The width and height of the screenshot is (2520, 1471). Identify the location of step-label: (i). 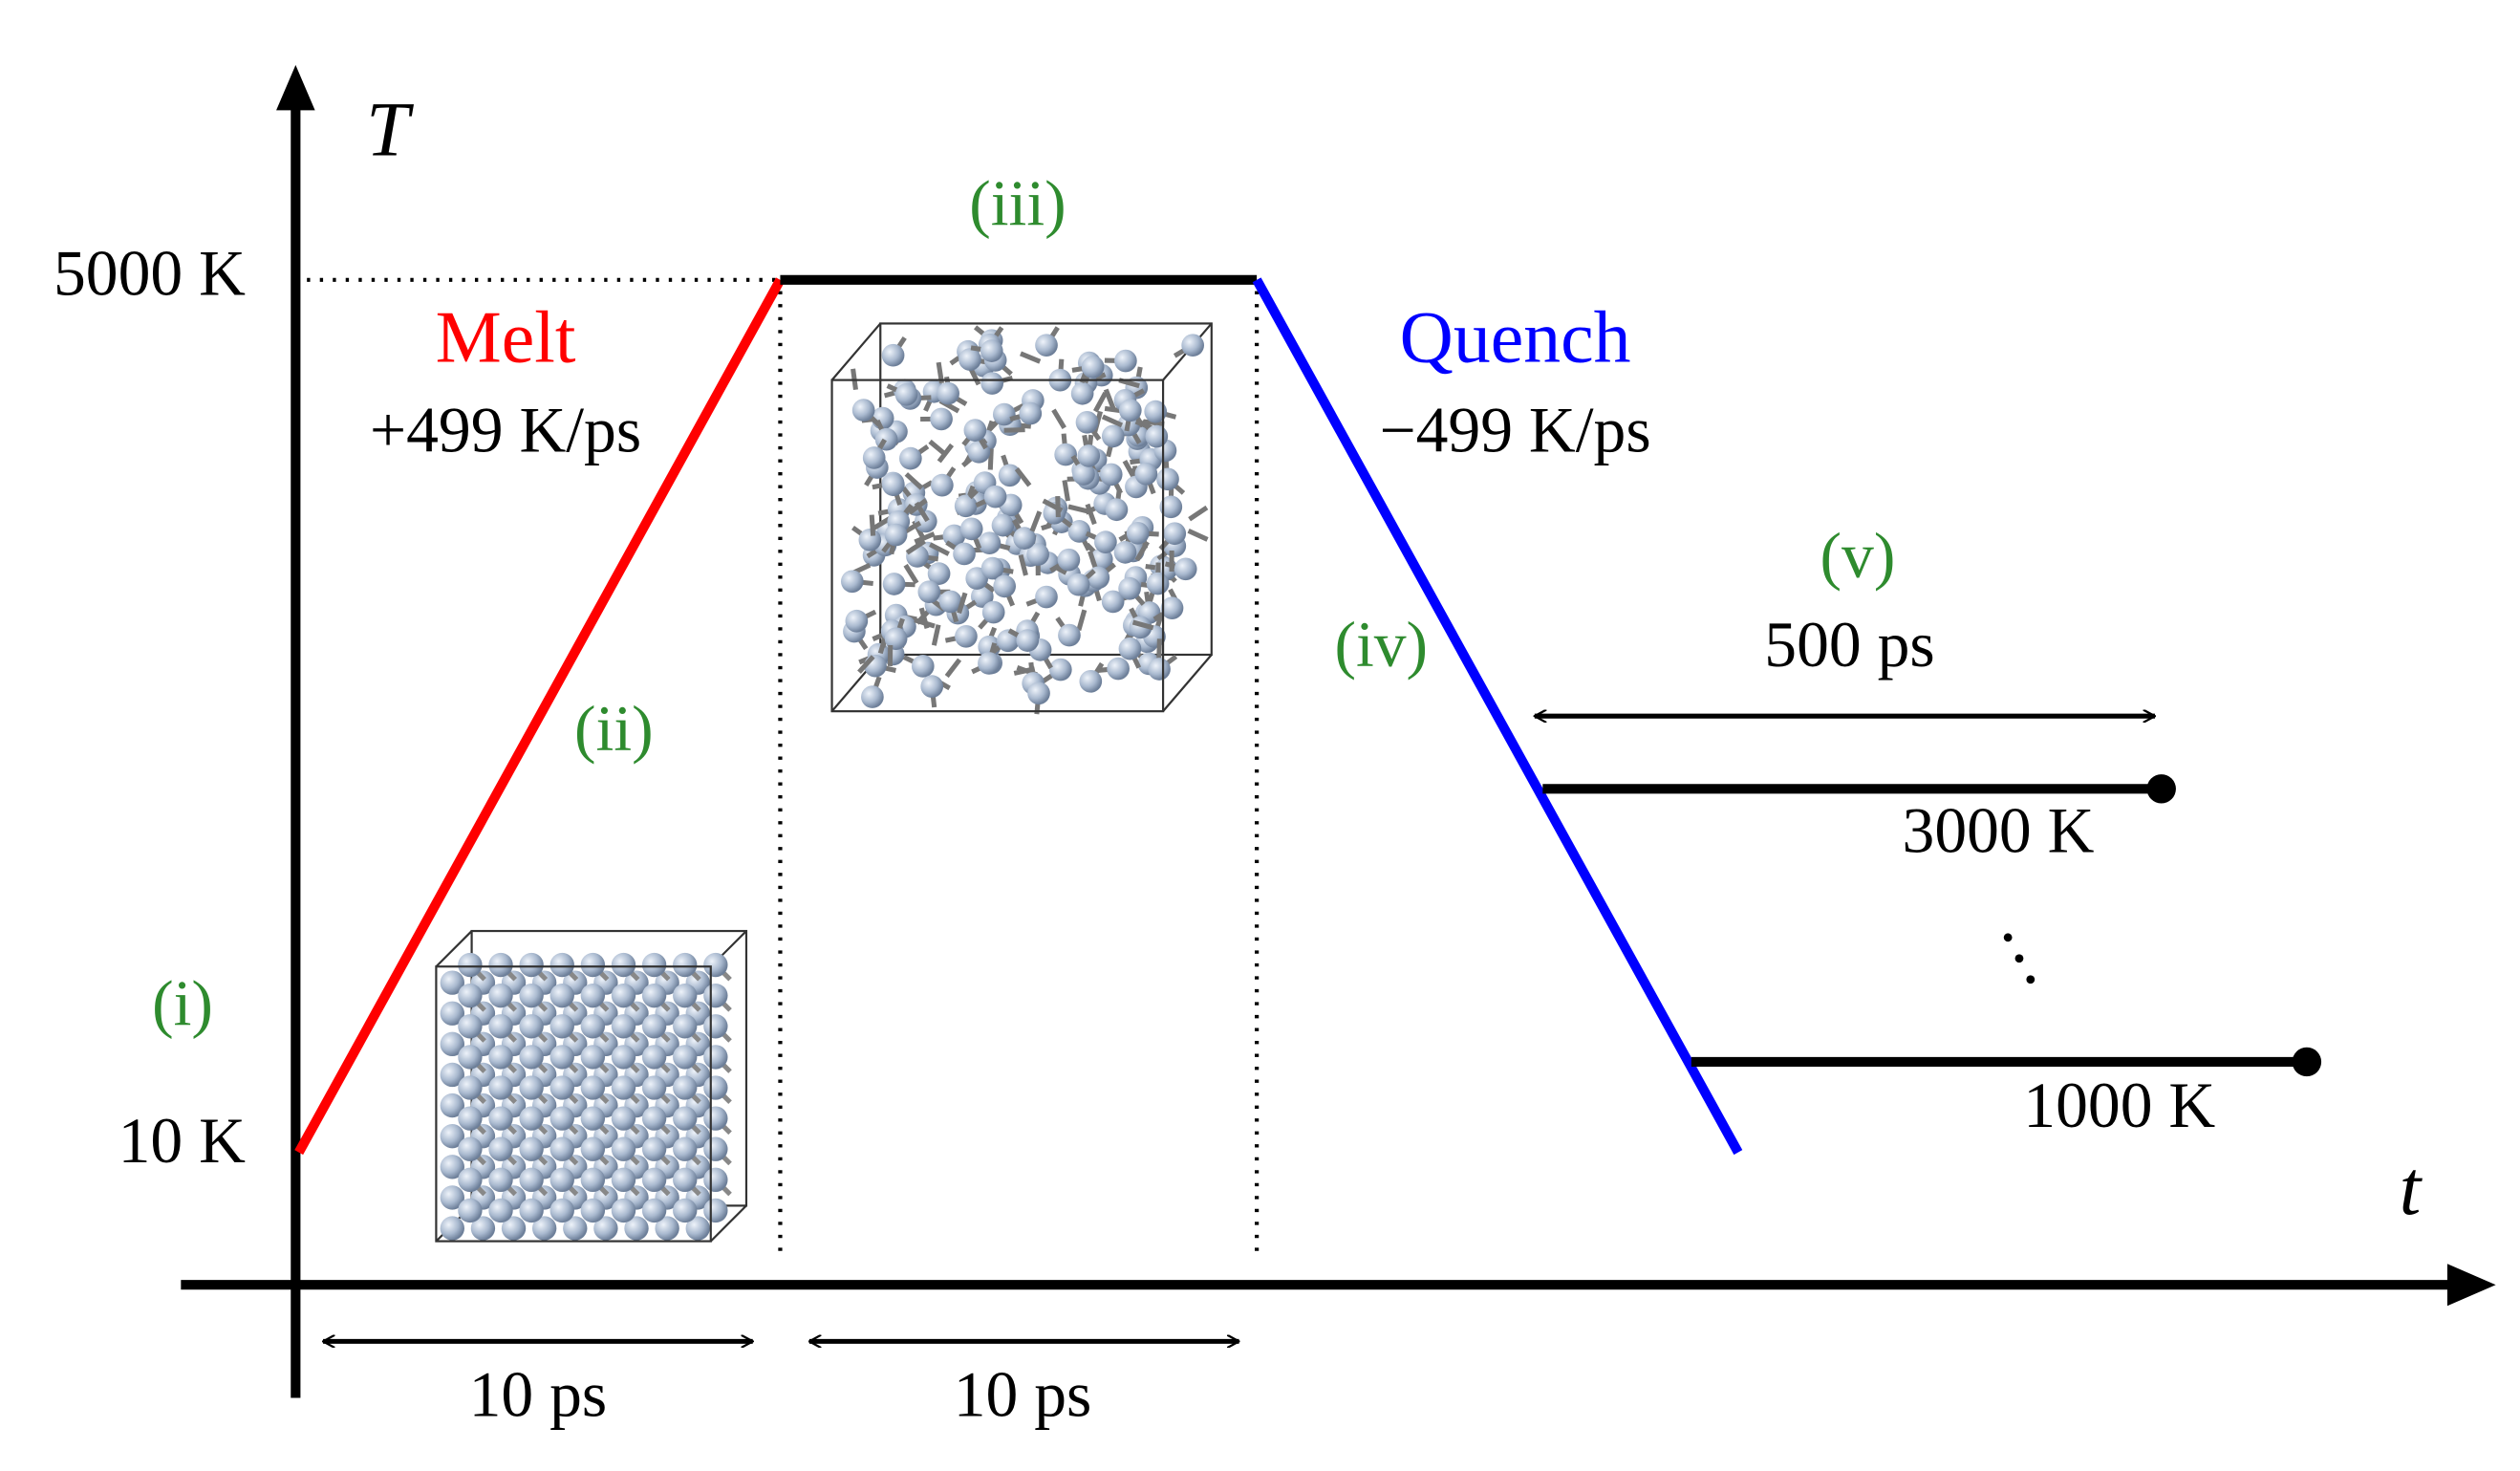
(183, 1003).